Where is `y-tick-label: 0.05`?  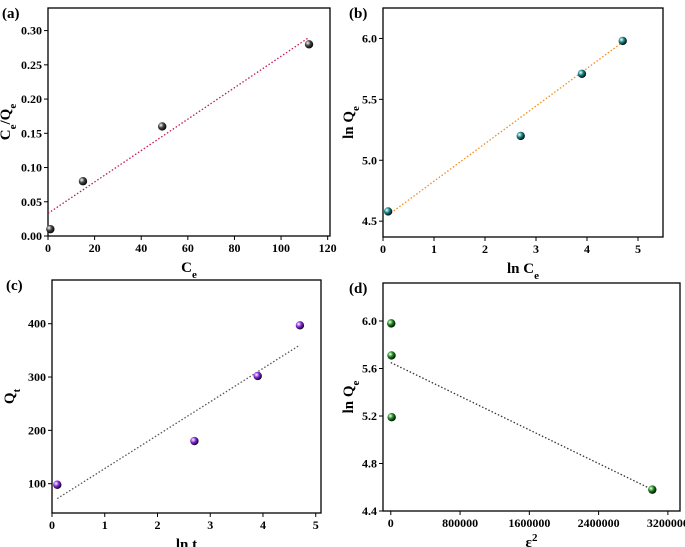
y-tick-label: 0.05 is located at coordinates (31, 202).